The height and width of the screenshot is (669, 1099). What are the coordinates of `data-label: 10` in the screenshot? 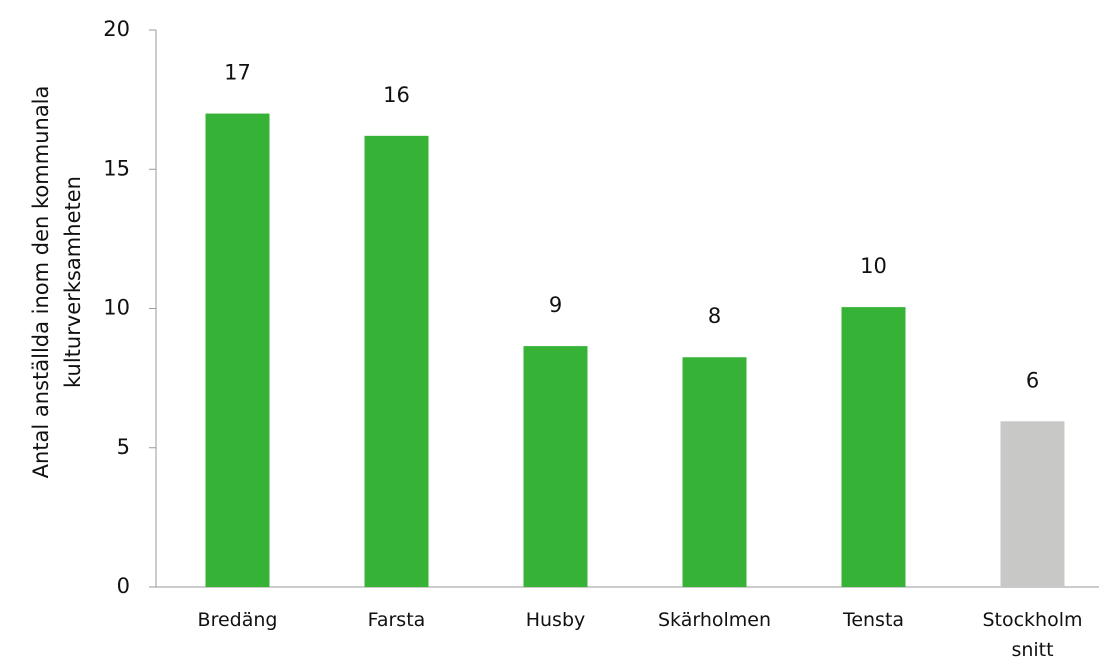 It's located at (873, 266).